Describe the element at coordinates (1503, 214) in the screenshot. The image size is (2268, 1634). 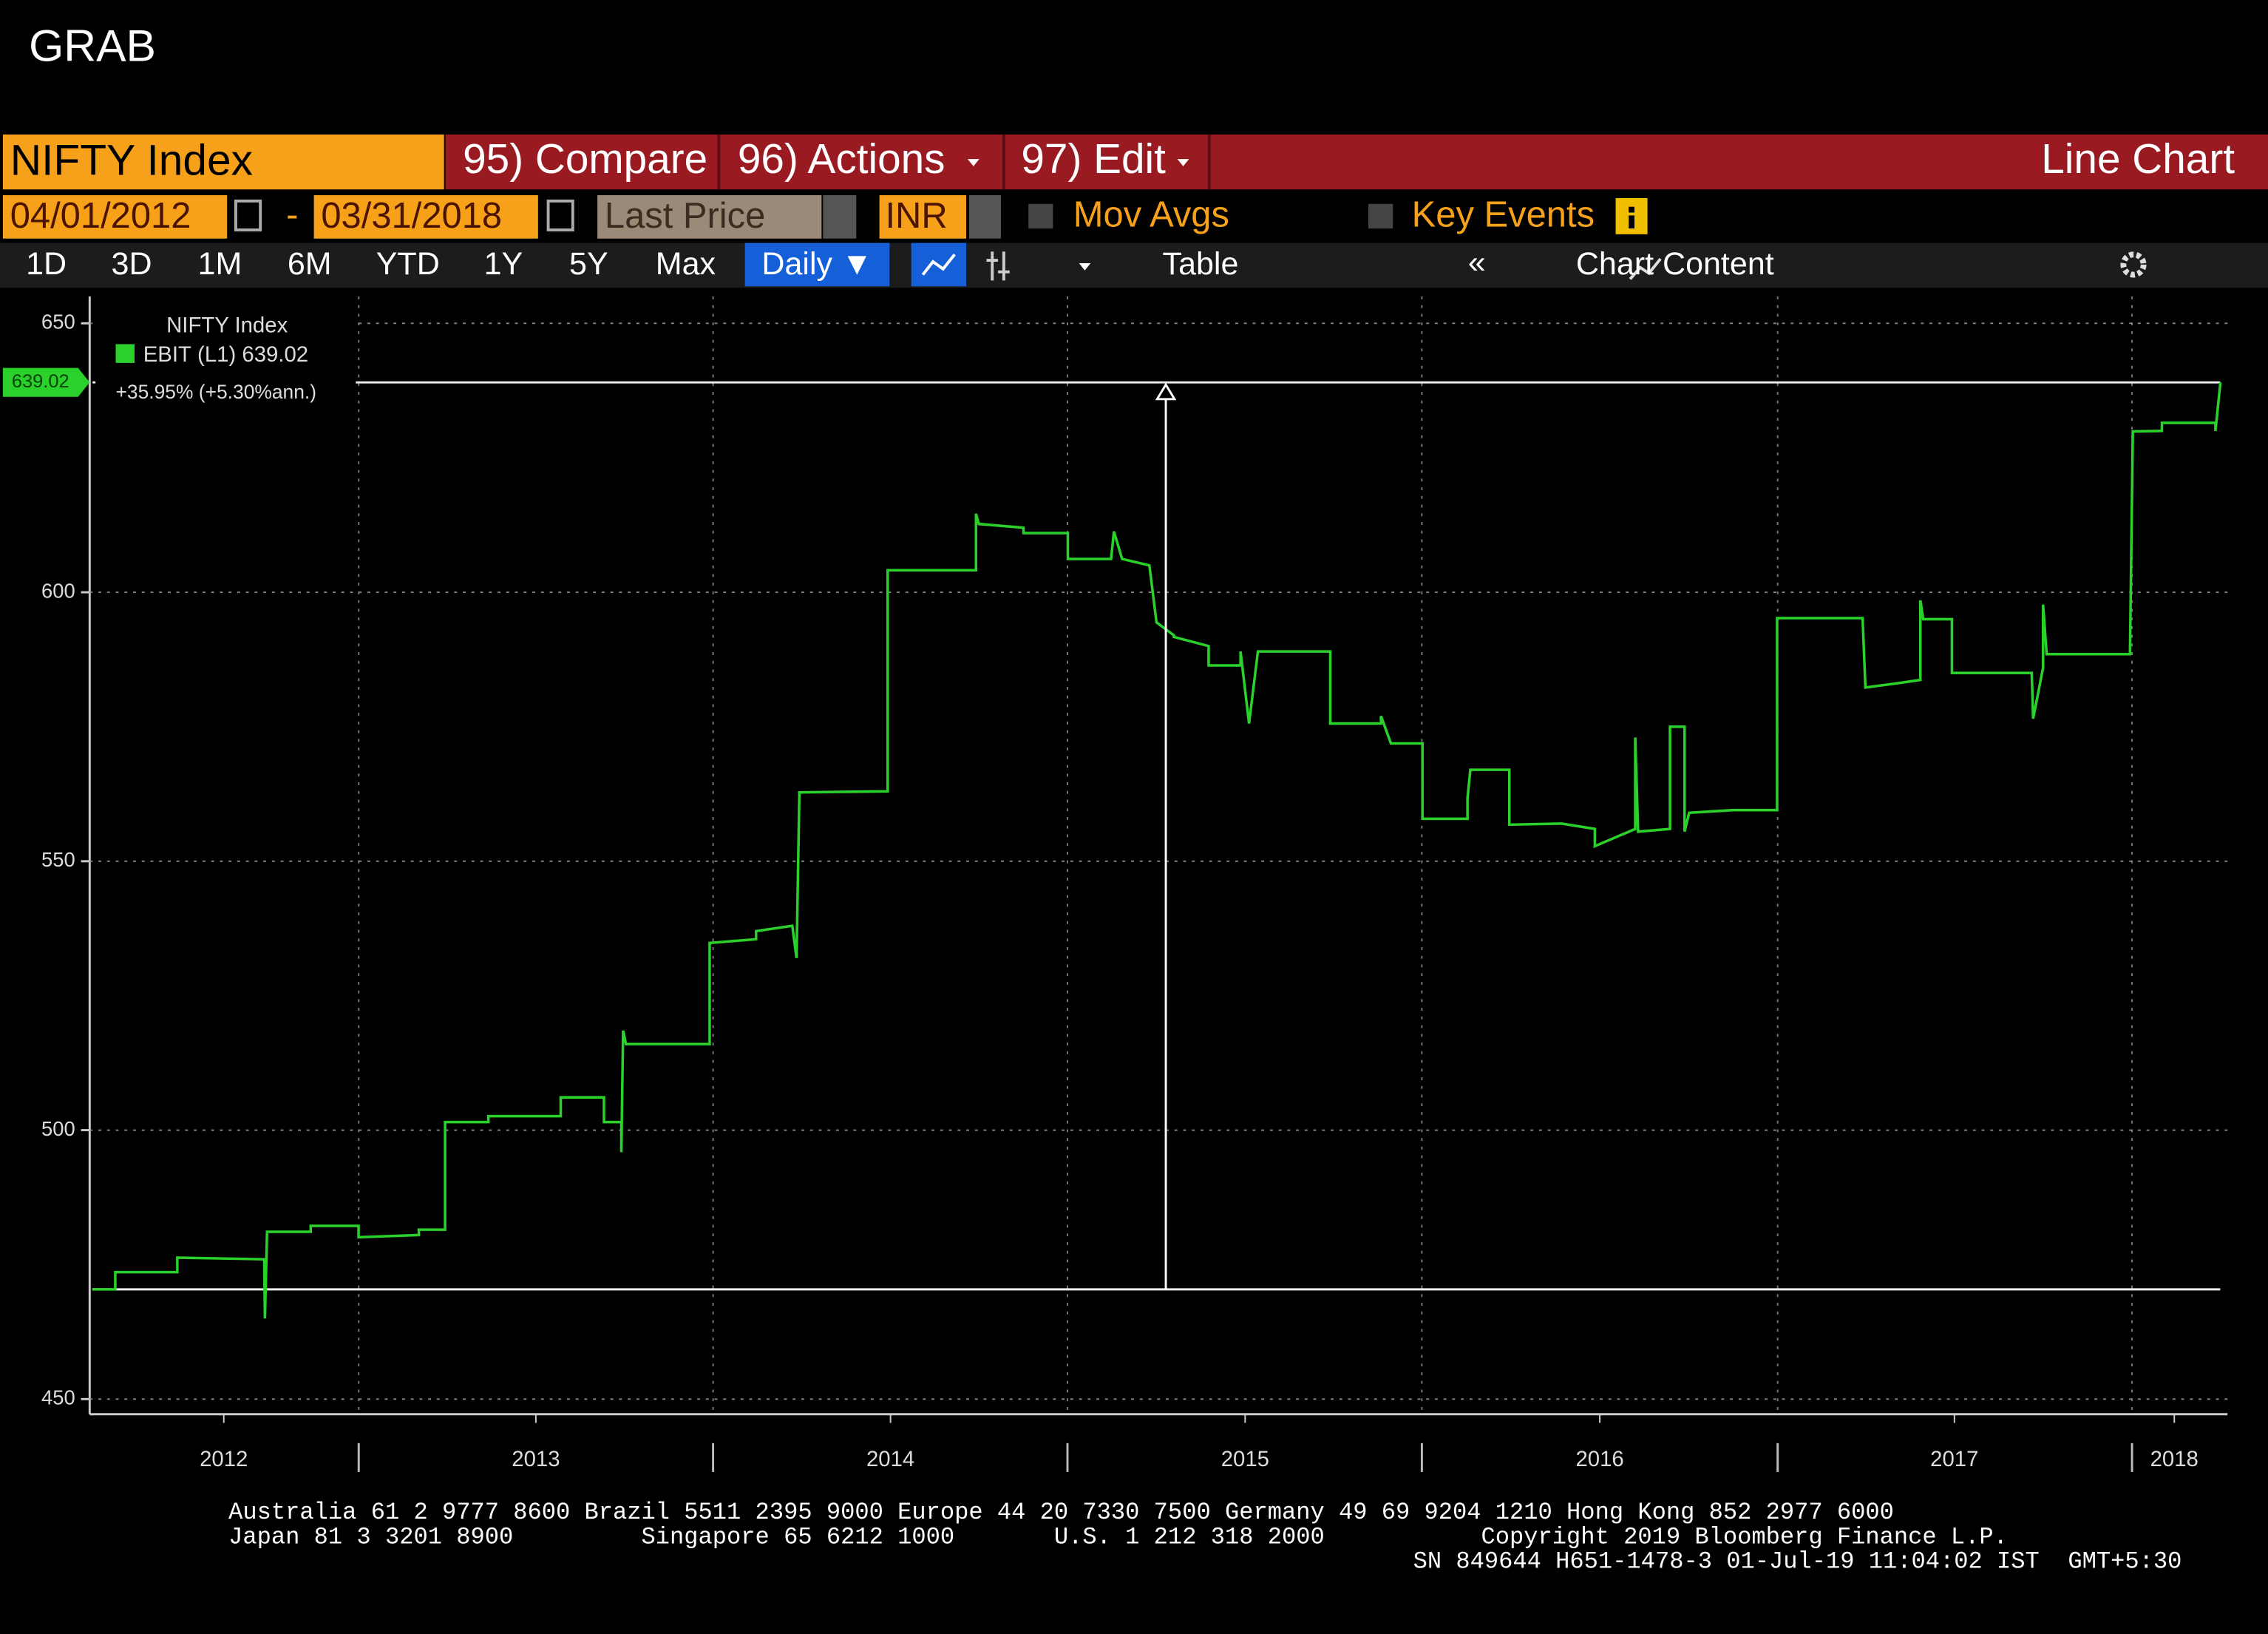
I see `key-events-label: Key Events` at that location.